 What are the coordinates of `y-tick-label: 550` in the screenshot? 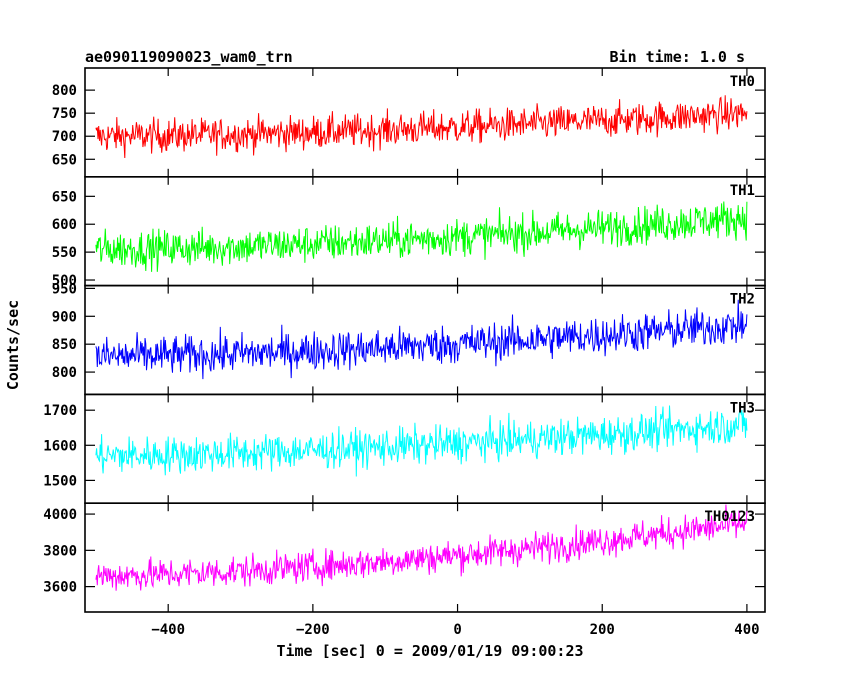 It's located at (64, 253).